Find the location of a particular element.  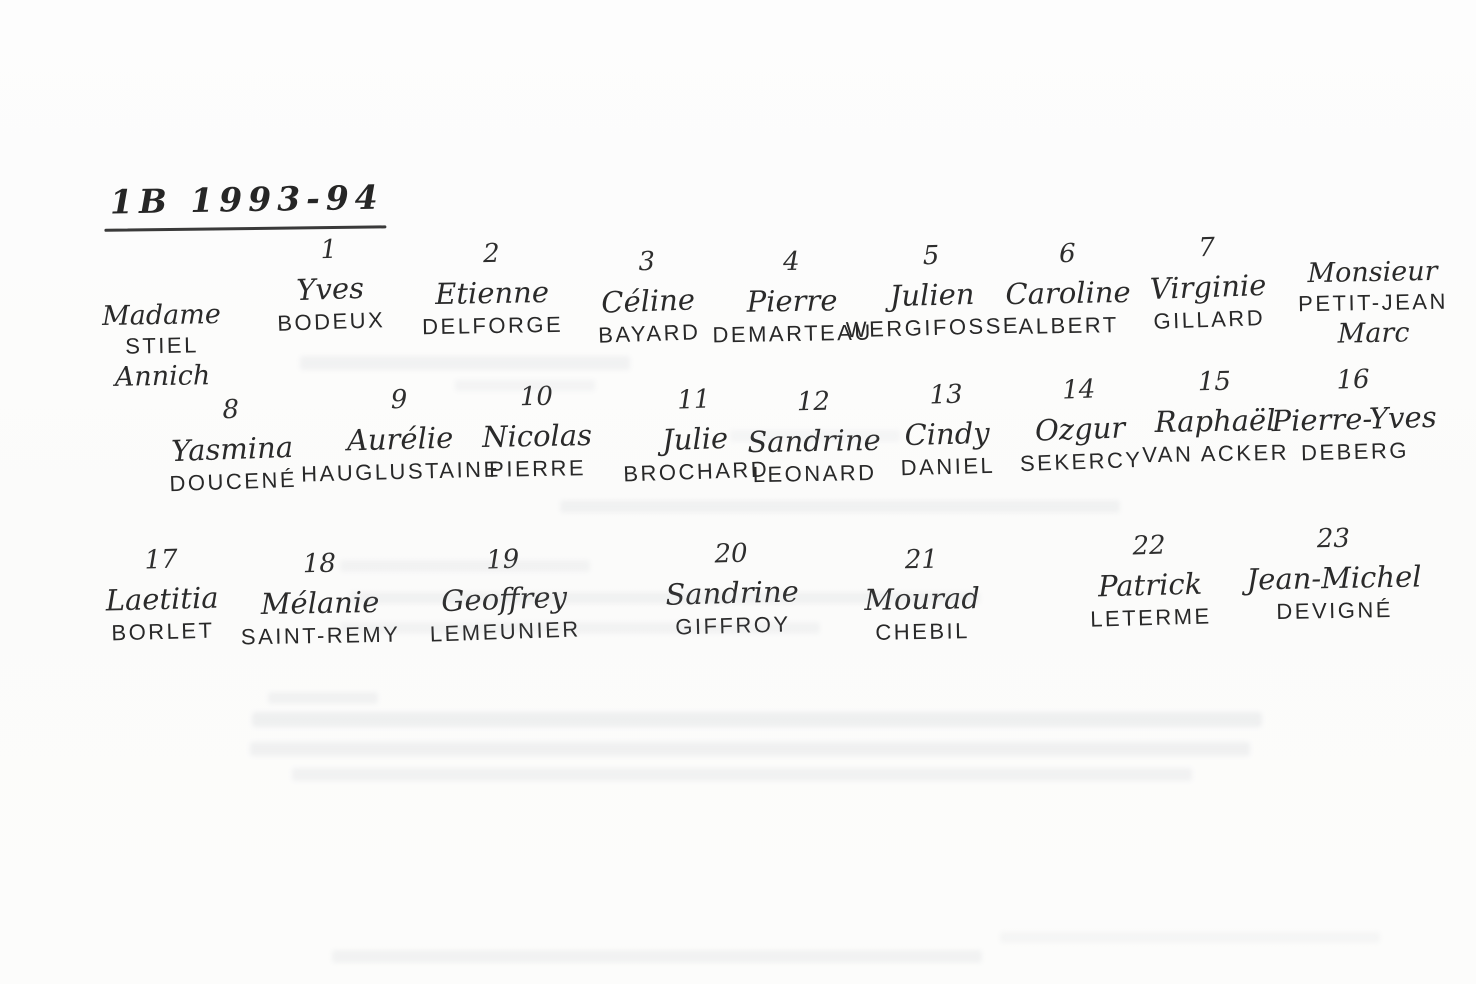

teacher-first-name: Annich is located at coordinates (162, 376).